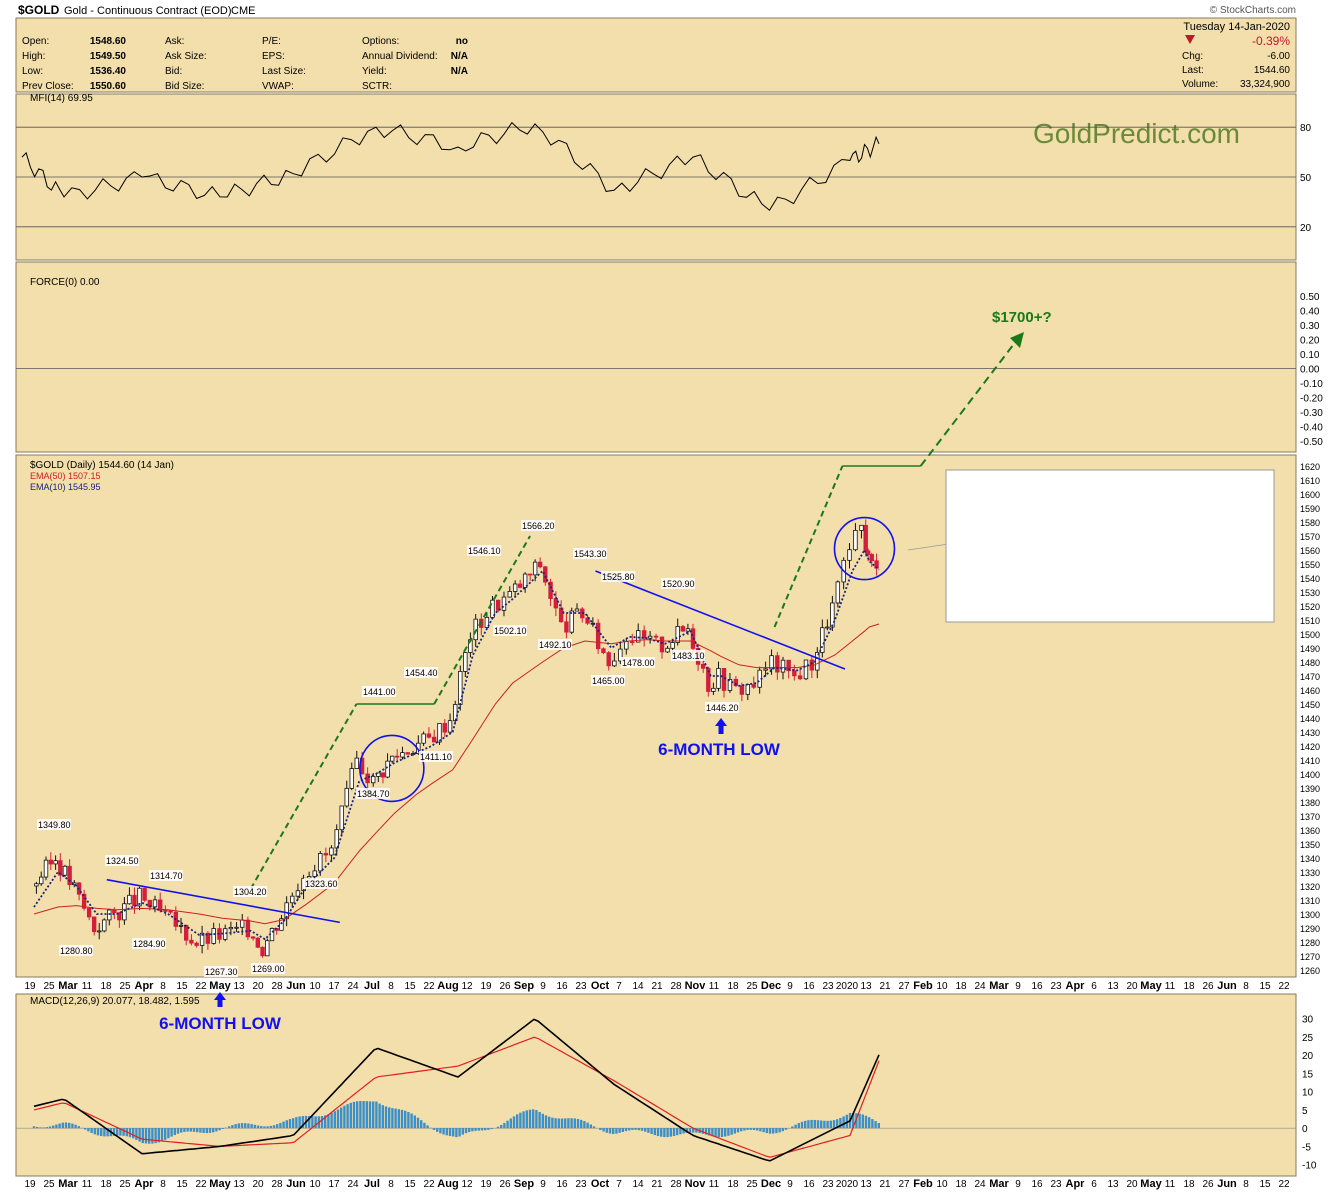 This screenshot has height=1197, width=1340. I want to click on x-tick-label: Aug, so click(447, 1184).